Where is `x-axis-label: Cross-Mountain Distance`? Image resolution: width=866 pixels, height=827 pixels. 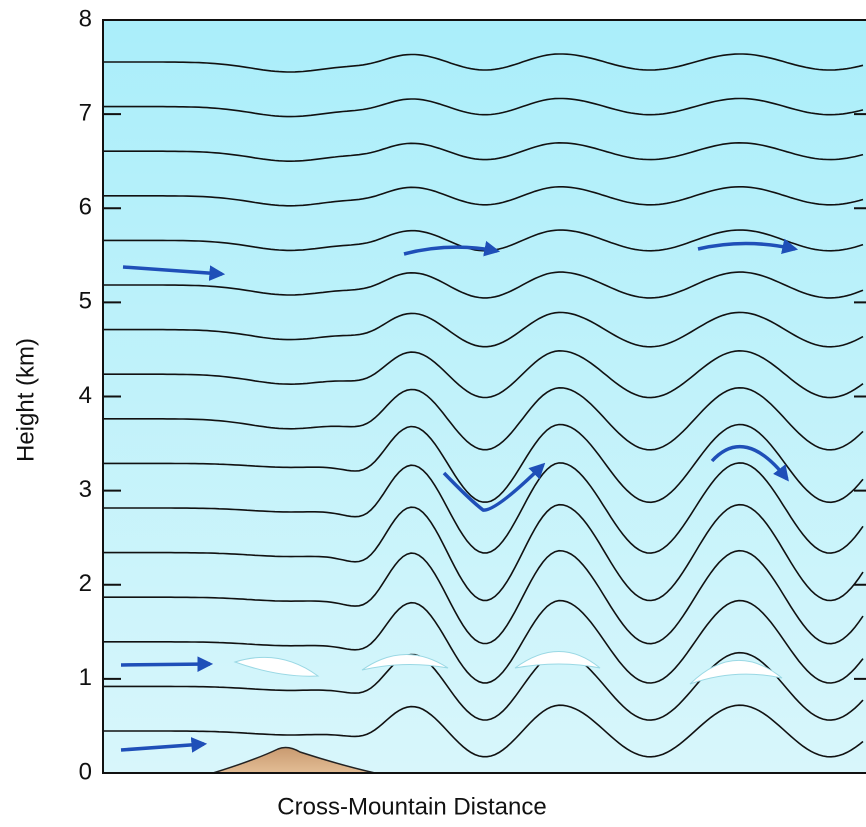 x-axis-label: Cross-Mountain Distance is located at coordinates (411, 806).